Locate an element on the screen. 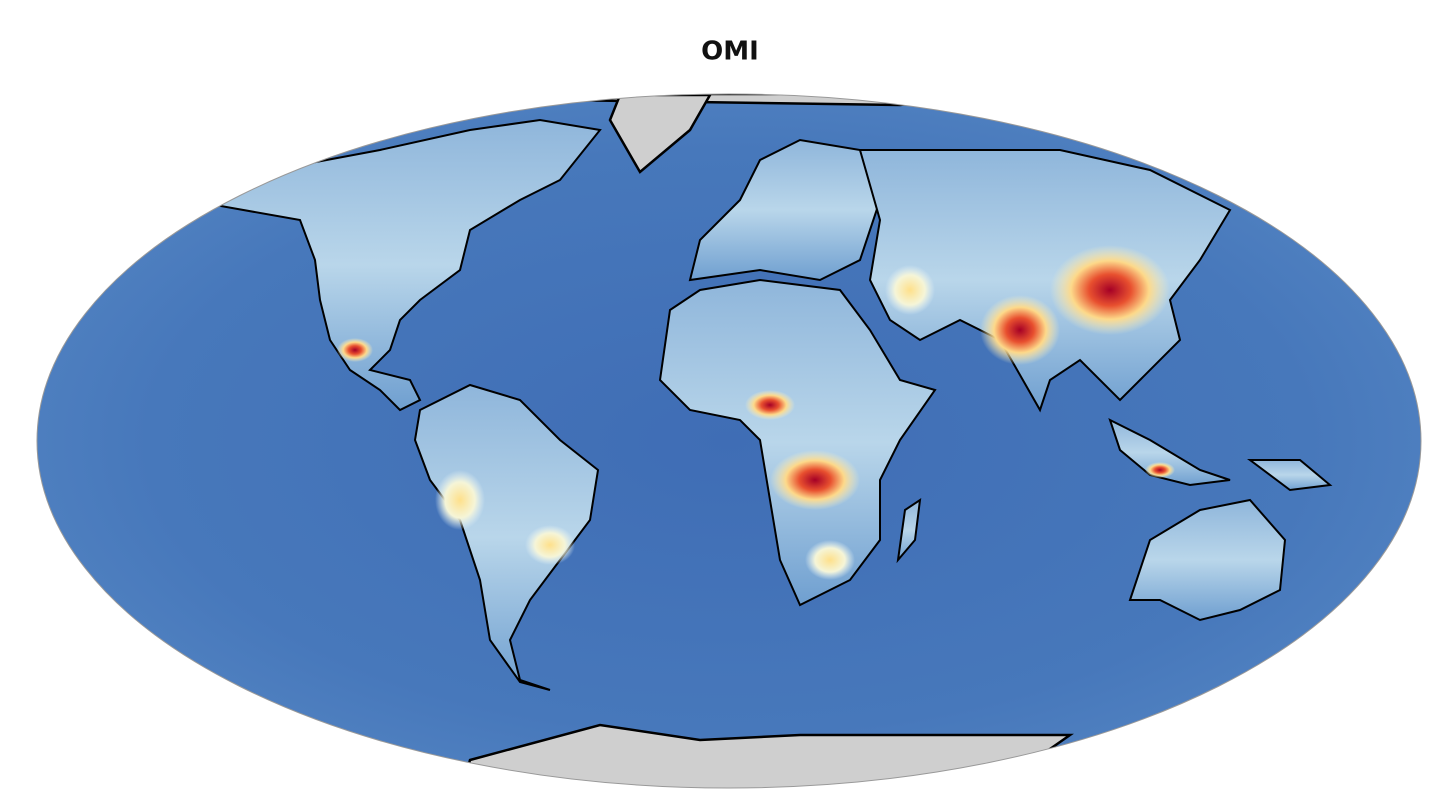  madagascar is located at coordinates (909, 530).